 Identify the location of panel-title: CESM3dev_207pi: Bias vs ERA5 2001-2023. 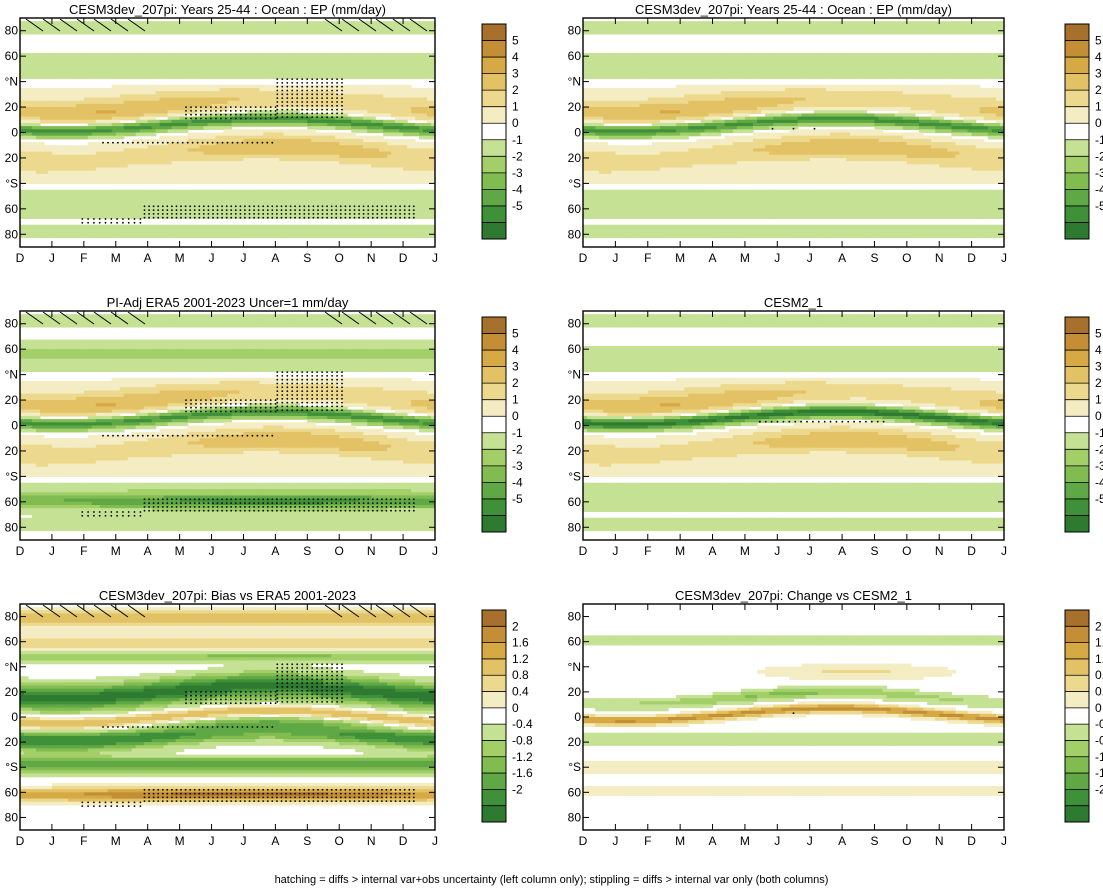
(227, 595).